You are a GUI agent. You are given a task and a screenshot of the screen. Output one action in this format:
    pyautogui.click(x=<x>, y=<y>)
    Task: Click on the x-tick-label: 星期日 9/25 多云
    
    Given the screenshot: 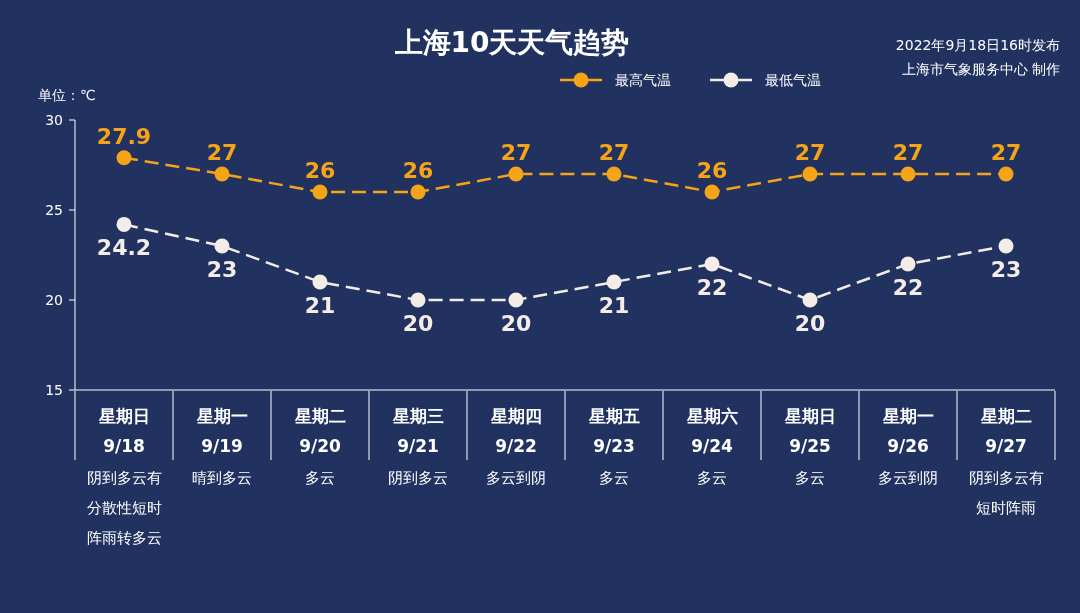 What is the action you would take?
    pyautogui.click(x=809, y=446)
    